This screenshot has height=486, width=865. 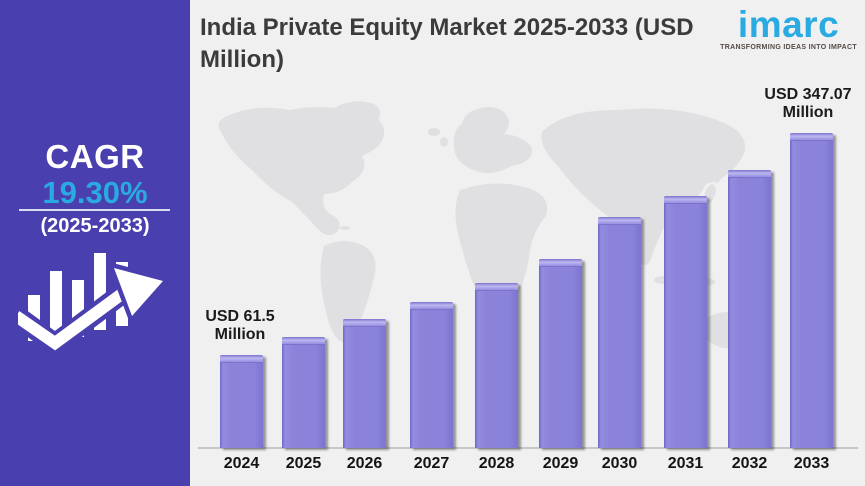 I want to click on bar-2032, so click(x=749, y=309).